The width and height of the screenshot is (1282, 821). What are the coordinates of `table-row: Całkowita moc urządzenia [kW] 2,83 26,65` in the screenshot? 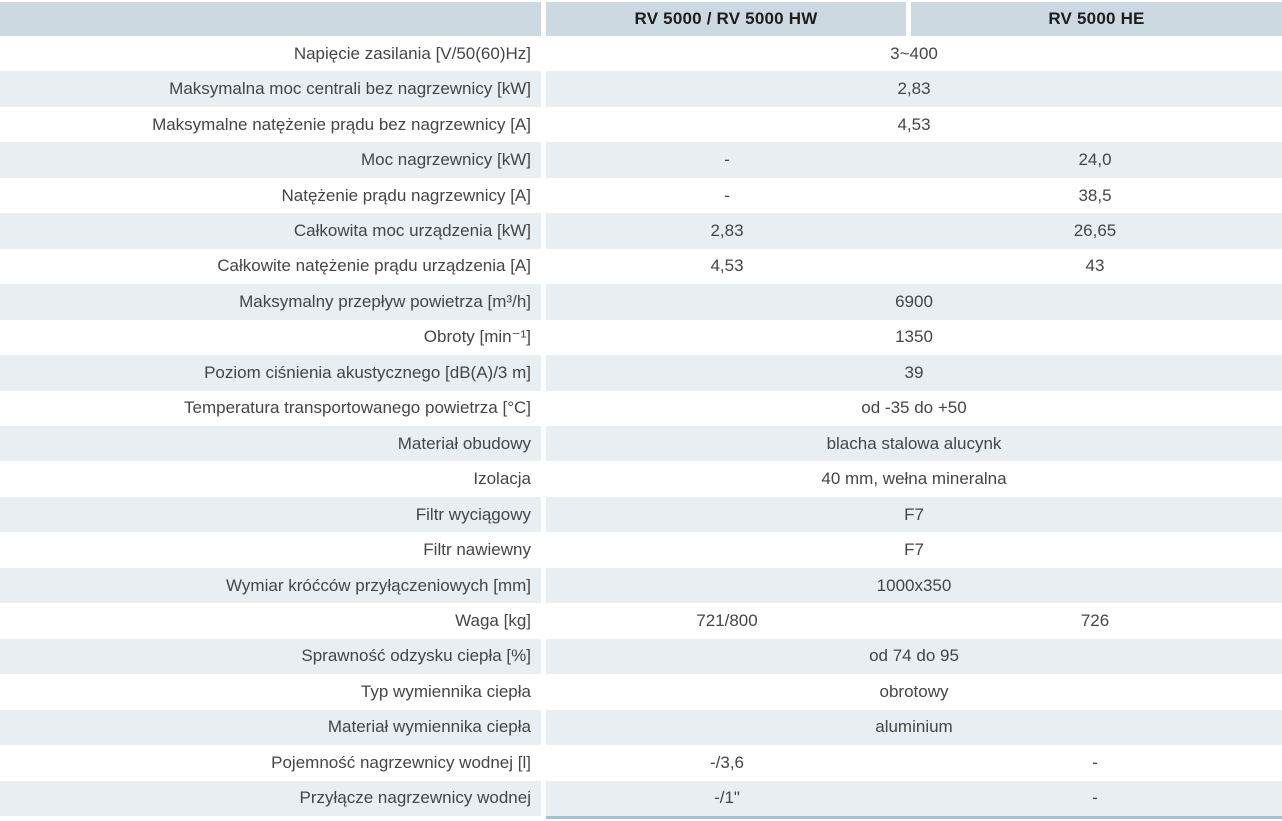 It's located at (641, 231).